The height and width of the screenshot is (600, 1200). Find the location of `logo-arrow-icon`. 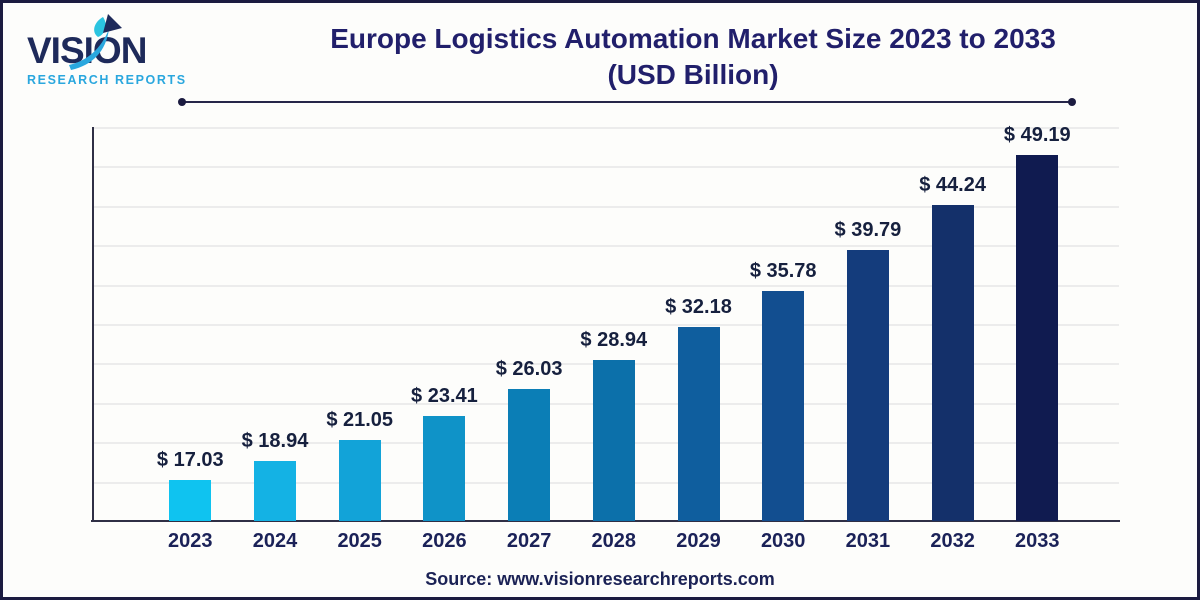

logo-arrow-icon is located at coordinates (95, 42).